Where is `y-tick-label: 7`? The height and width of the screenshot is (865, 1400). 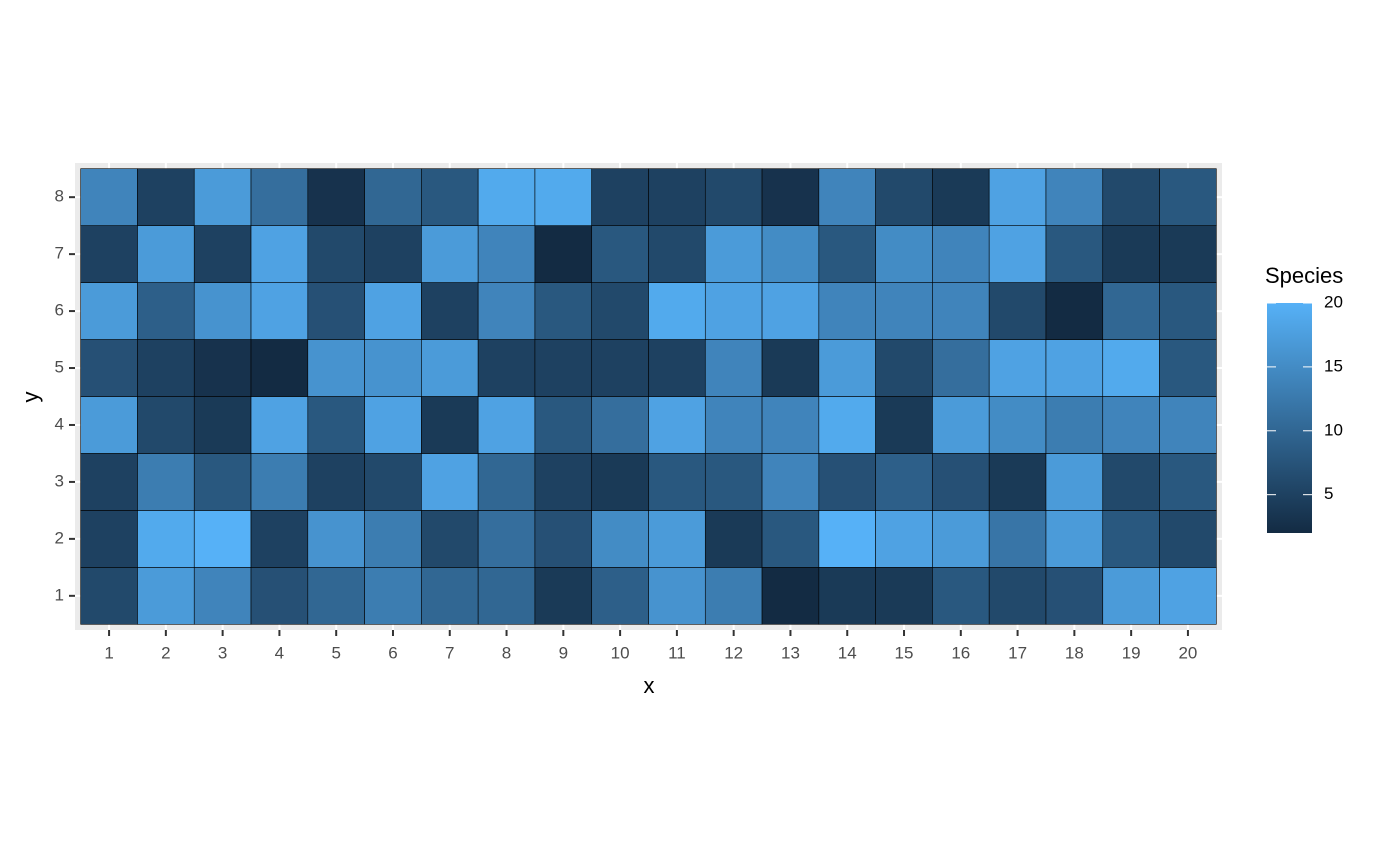 y-tick-label: 7 is located at coordinates (59, 253).